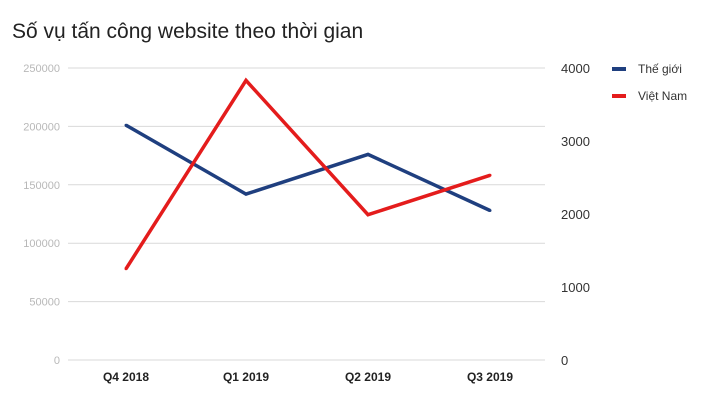  Describe the element at coordinates (41, 244) in the screenshot. I see `left-tick-label: 100000` at that location.